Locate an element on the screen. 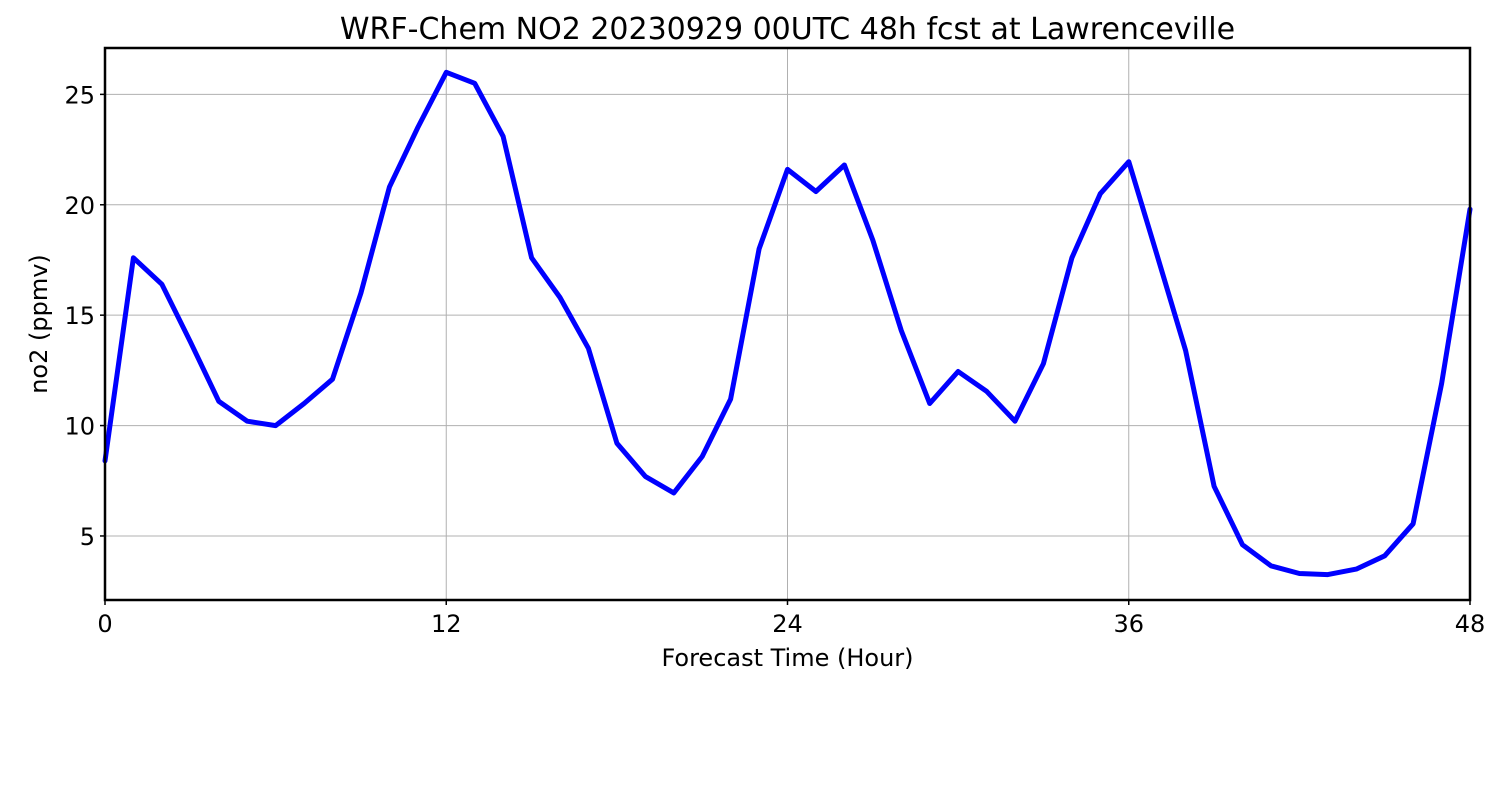 Image resolution: width=1500 pixels, height=800 pixels. x-tick-label: 12 is located at coordinates (446, 624).